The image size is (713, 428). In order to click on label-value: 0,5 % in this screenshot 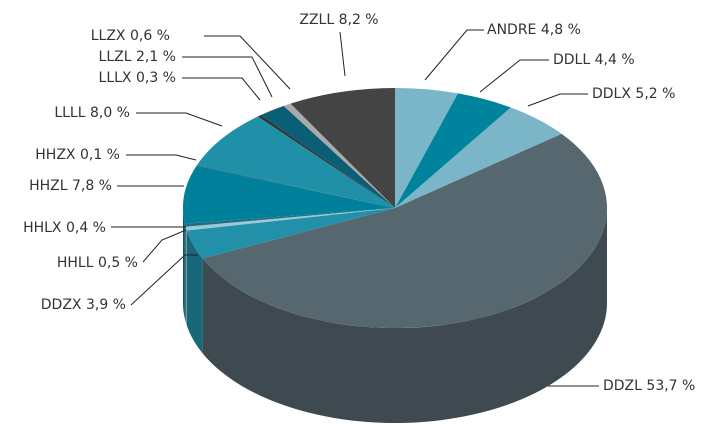, I will do `click(118, 263)`.